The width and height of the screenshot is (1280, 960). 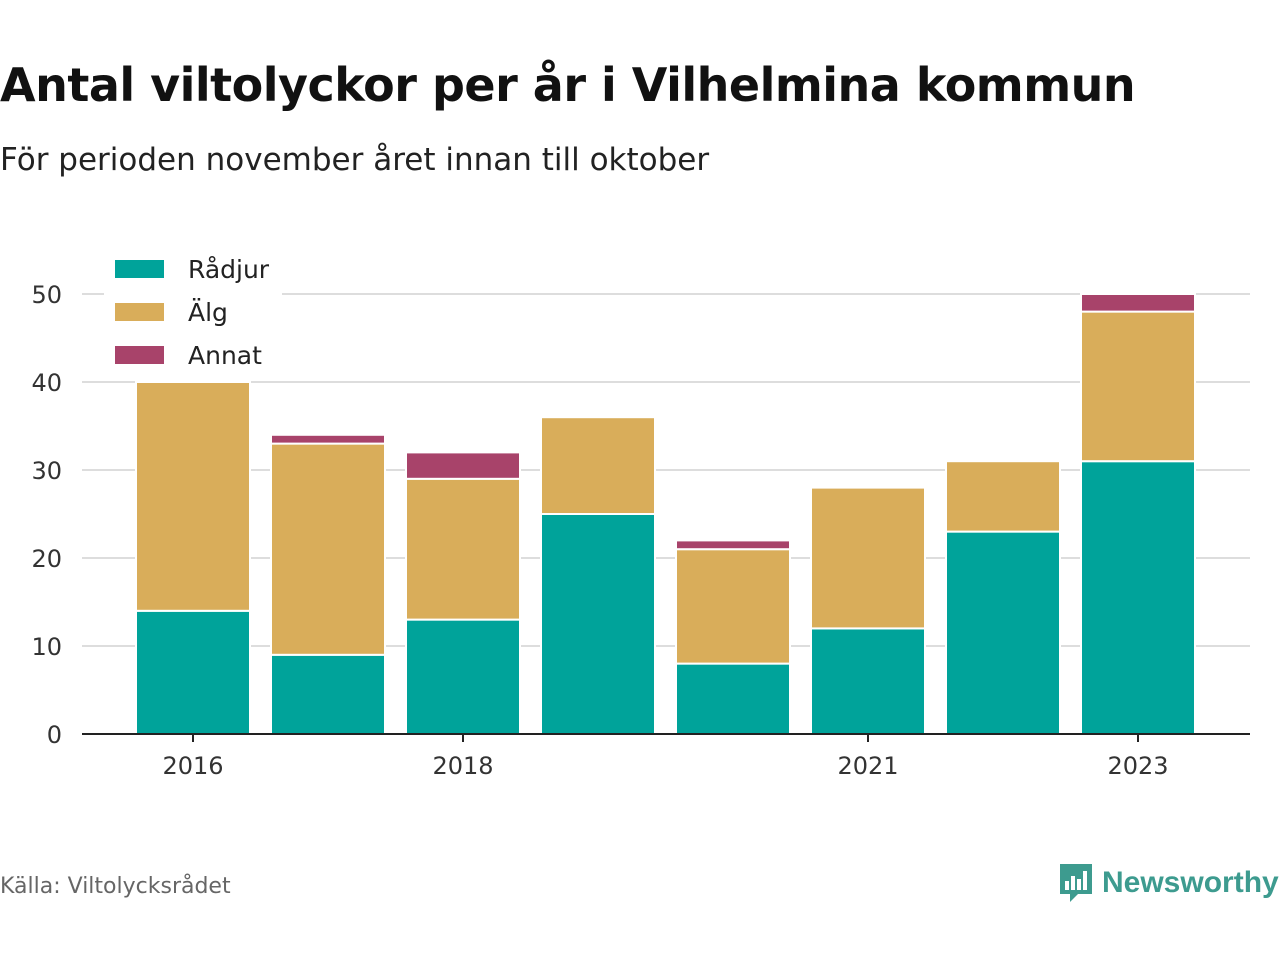 I want to click on y-tick-label: 30, so click(x=46, y=471).